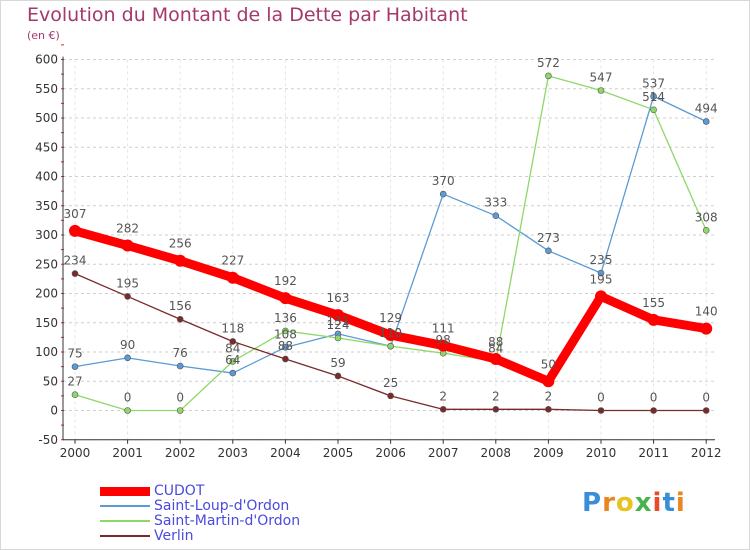  Describe the element at coordinates (601, 260) in the screenshot. I see `data-label: 235` at that location.